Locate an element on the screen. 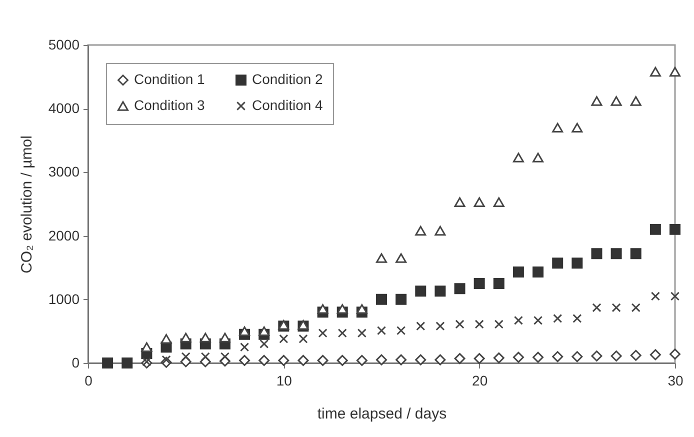 The height and width of the screenshot is (437, 694). legend-label: Condition 3 is located at coordinates (170, 105).